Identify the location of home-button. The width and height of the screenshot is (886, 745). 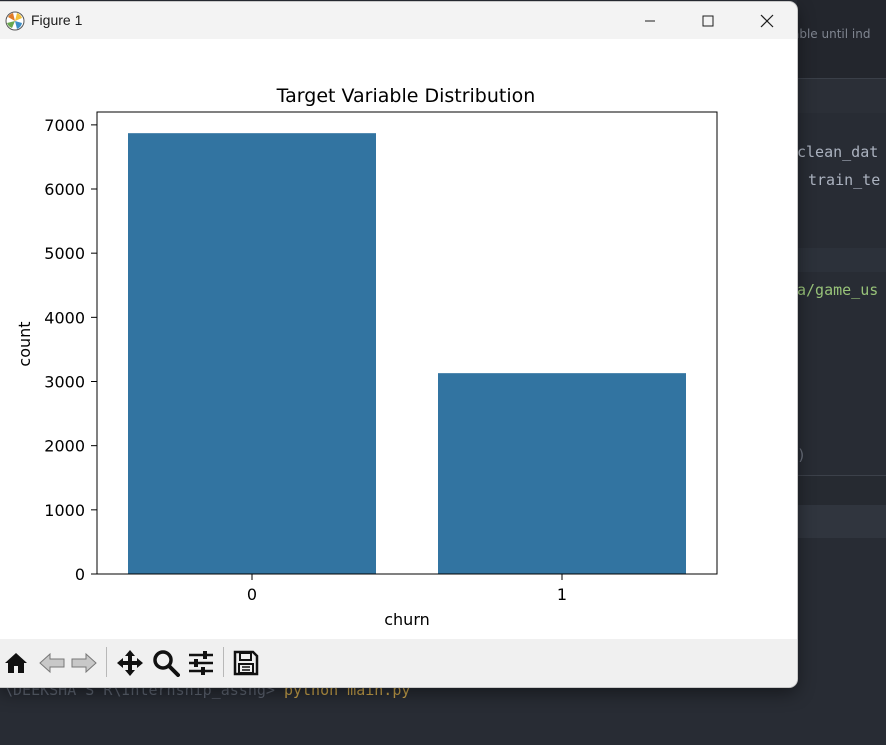
(16, 663).